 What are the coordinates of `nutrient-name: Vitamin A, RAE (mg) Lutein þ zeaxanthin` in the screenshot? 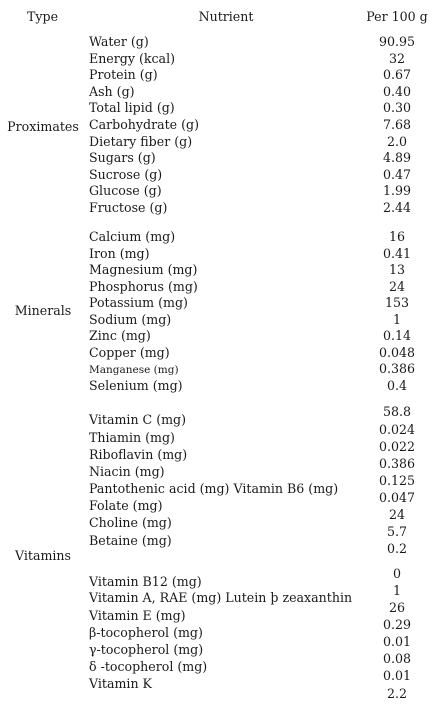 It's located at (221, 597).